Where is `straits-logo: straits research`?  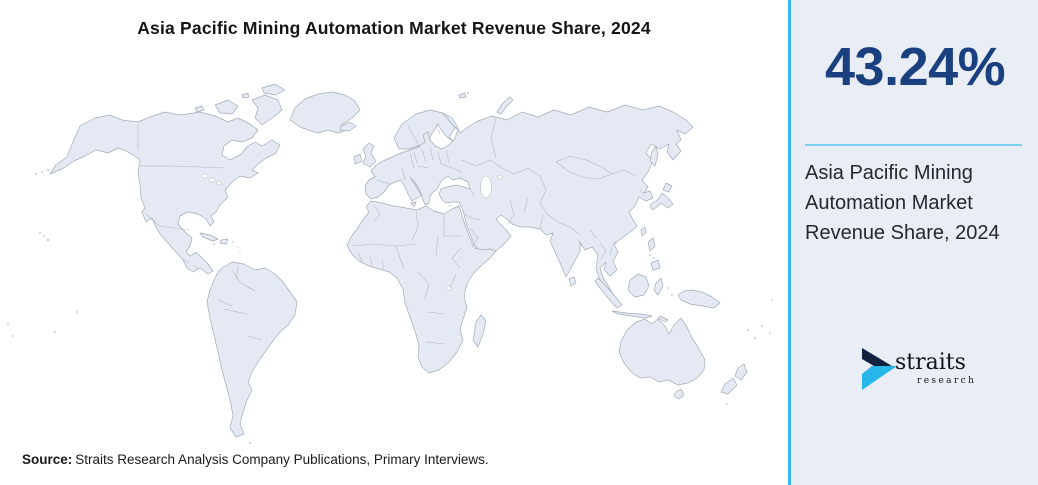 straits-logo: straits research is located at coordinates (919, 368).